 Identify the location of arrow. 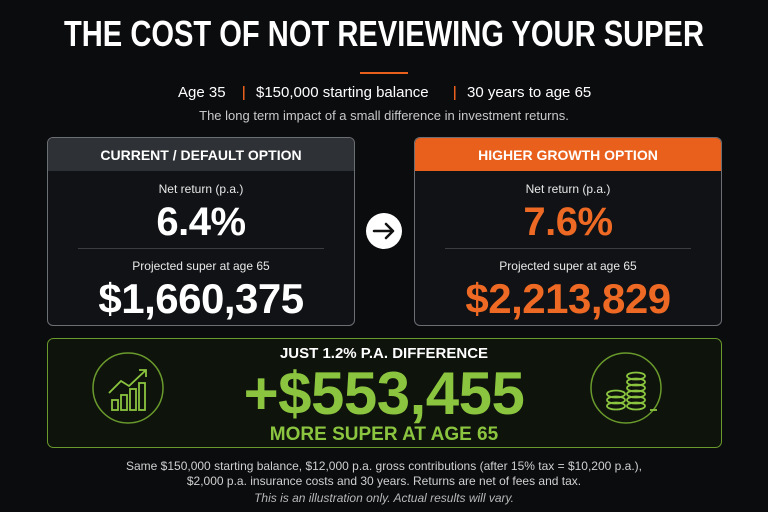
(383, 231).